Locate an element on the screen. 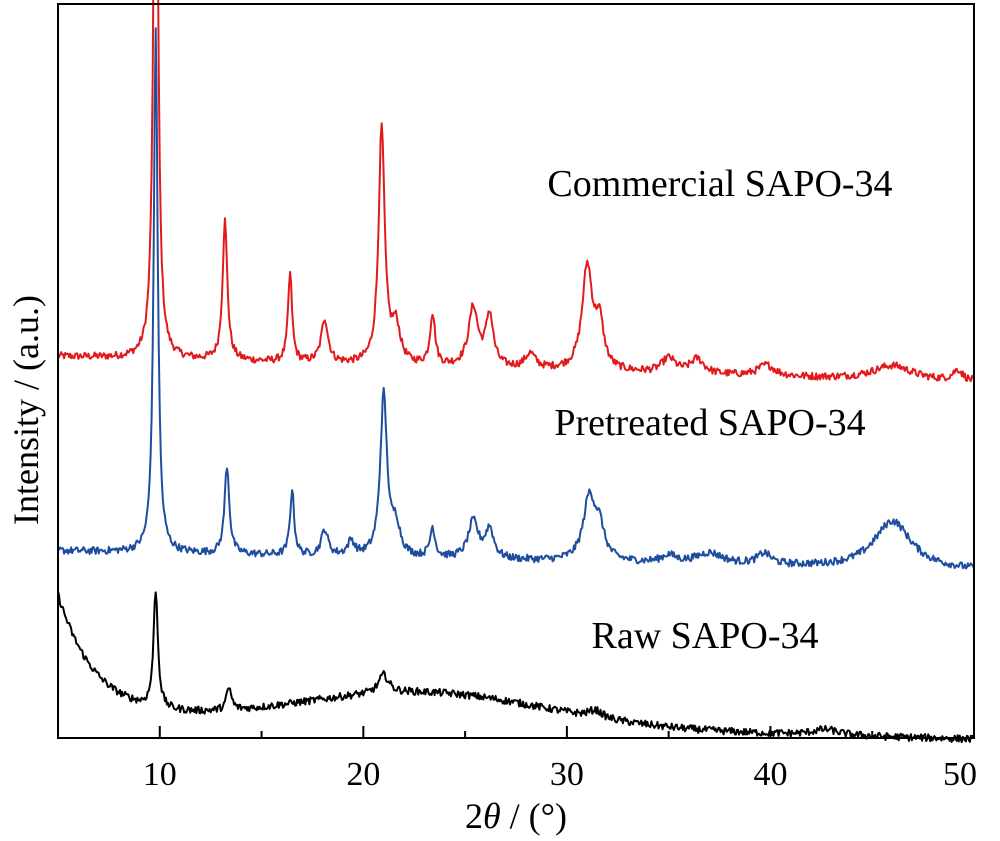  x-tick-label: 10 is located at coordinates (160, 774).